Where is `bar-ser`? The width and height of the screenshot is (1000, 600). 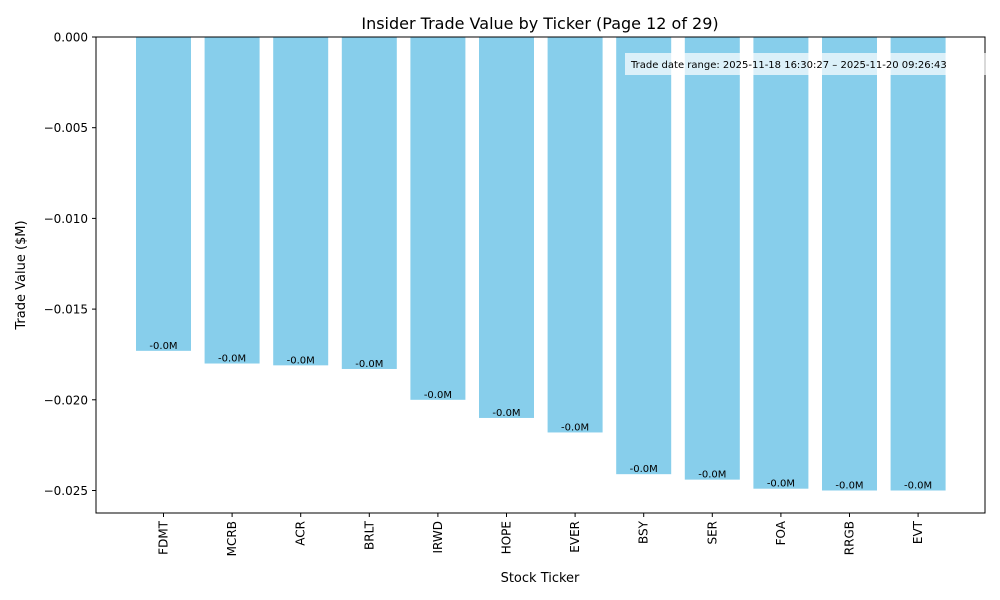
bar-ser is located at coordinates (712, 258).